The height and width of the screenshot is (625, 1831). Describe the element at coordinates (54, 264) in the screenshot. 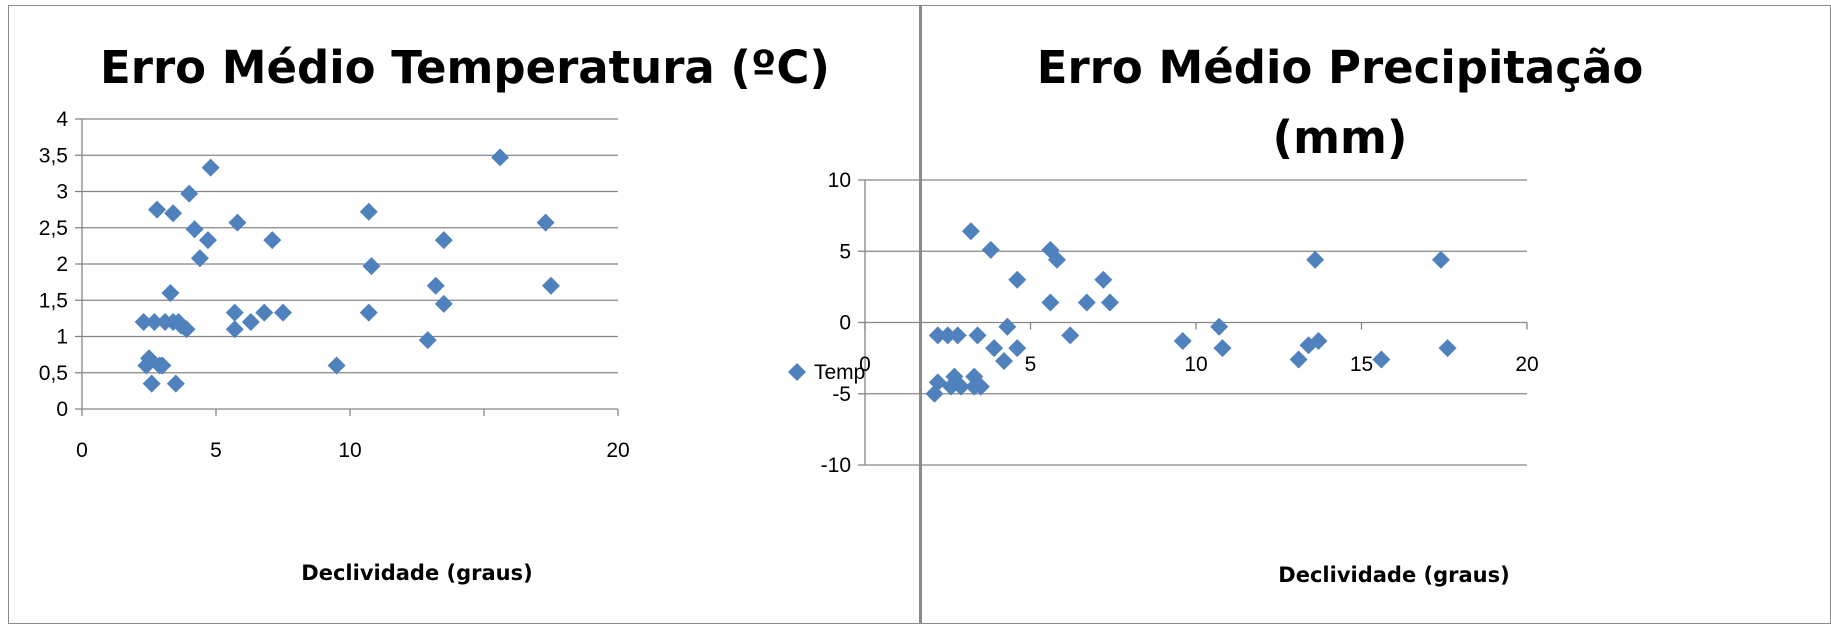

I see `y-axis-tick-labels: 0 0,5 1 1,5 2 2,5 3 3,5 4` at that location.